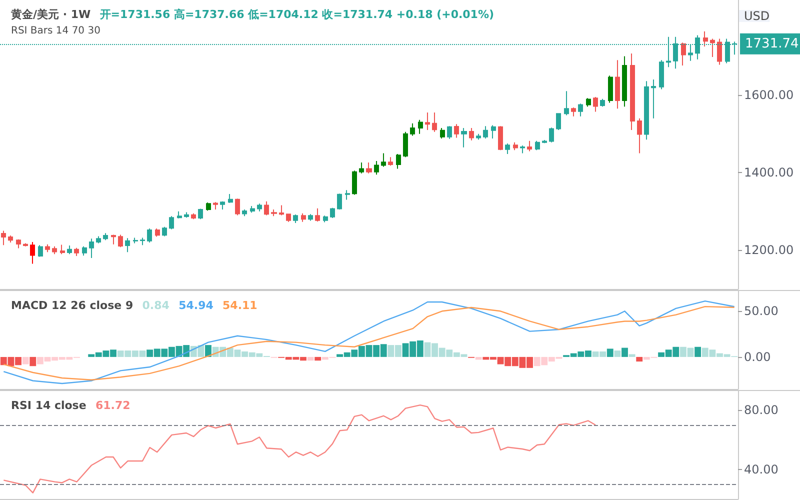 The height and width of the screenshot is (500, 800). What do you see at coordinates (50, 14) in the screenshot?
I see `text: 黄金/美元 · 1W` at bounding box center [50, 14].